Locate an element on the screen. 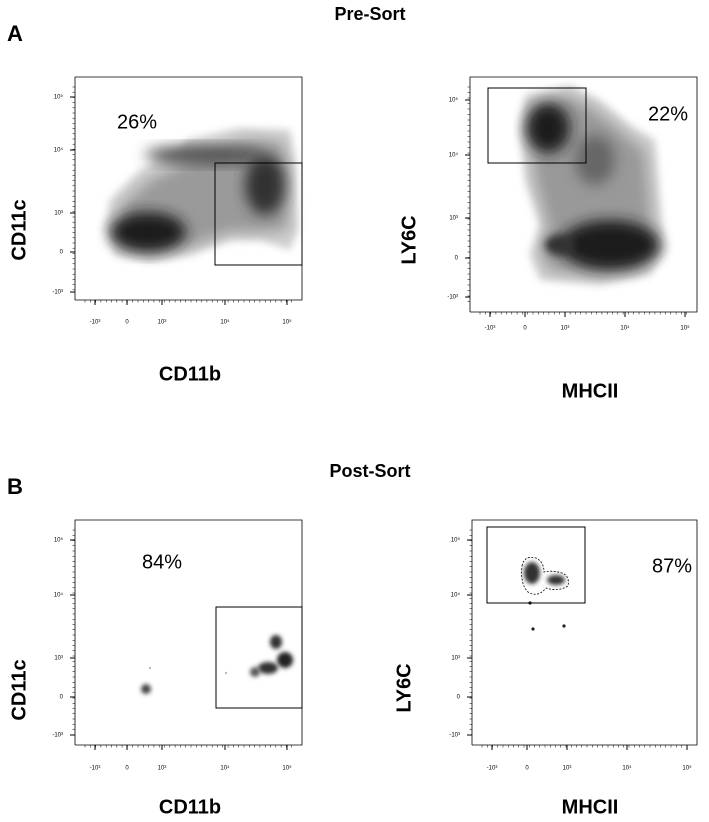  gate-percent: 22% is located at coordinates (668, 114).